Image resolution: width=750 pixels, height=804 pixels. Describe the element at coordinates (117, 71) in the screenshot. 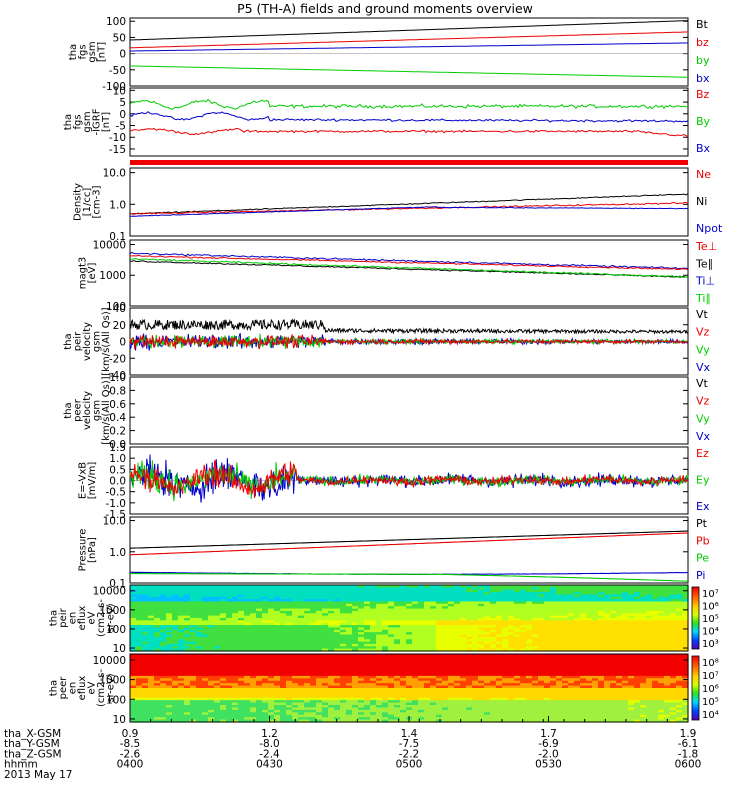

I see `y-tick-label: -50` at that location.